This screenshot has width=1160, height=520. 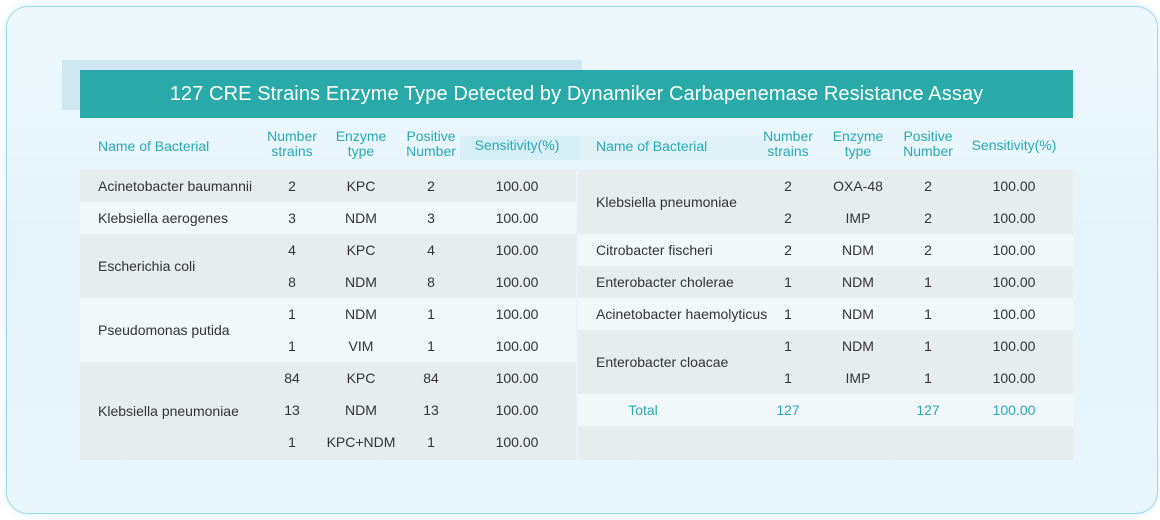 What do you see at coordinates (147, 266) in the screenshot?
I see `bacteria-name: Escherichia coli` at bounding box center [147, 266].